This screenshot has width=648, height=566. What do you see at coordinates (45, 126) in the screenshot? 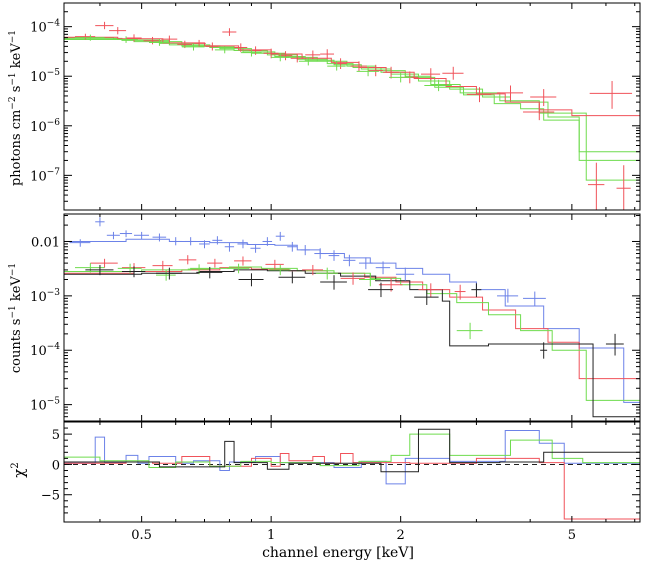
I see `y-tick-label: 10⁻⁶` at bounding box center [45, 126].